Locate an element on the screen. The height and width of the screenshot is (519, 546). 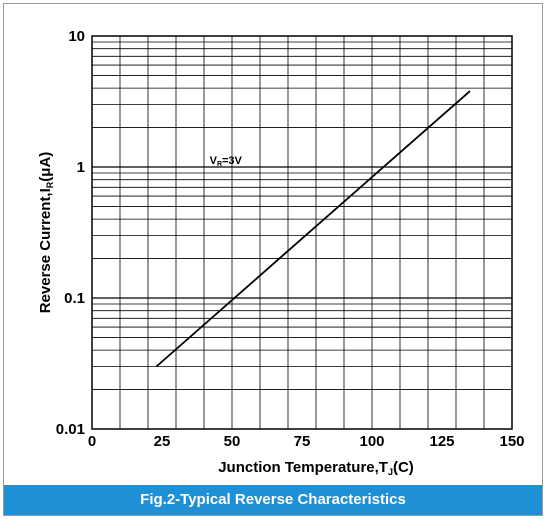
figure-caption: Fig.2-Typical Reverse Characteristics is located at coordinates (273, 500).